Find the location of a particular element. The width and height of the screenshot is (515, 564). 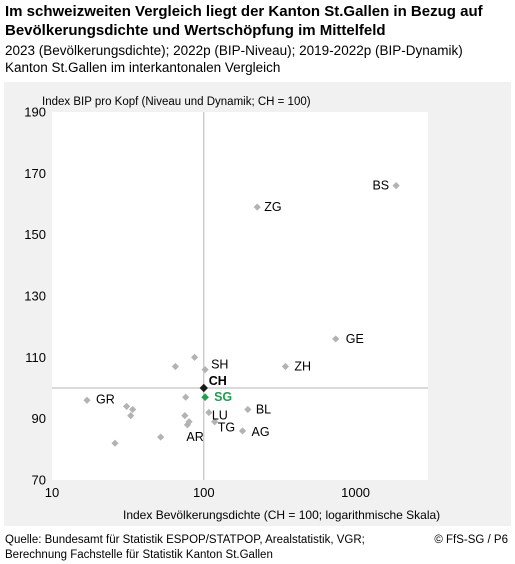

point-label-sh: SH is located at coordinates (219, 365).